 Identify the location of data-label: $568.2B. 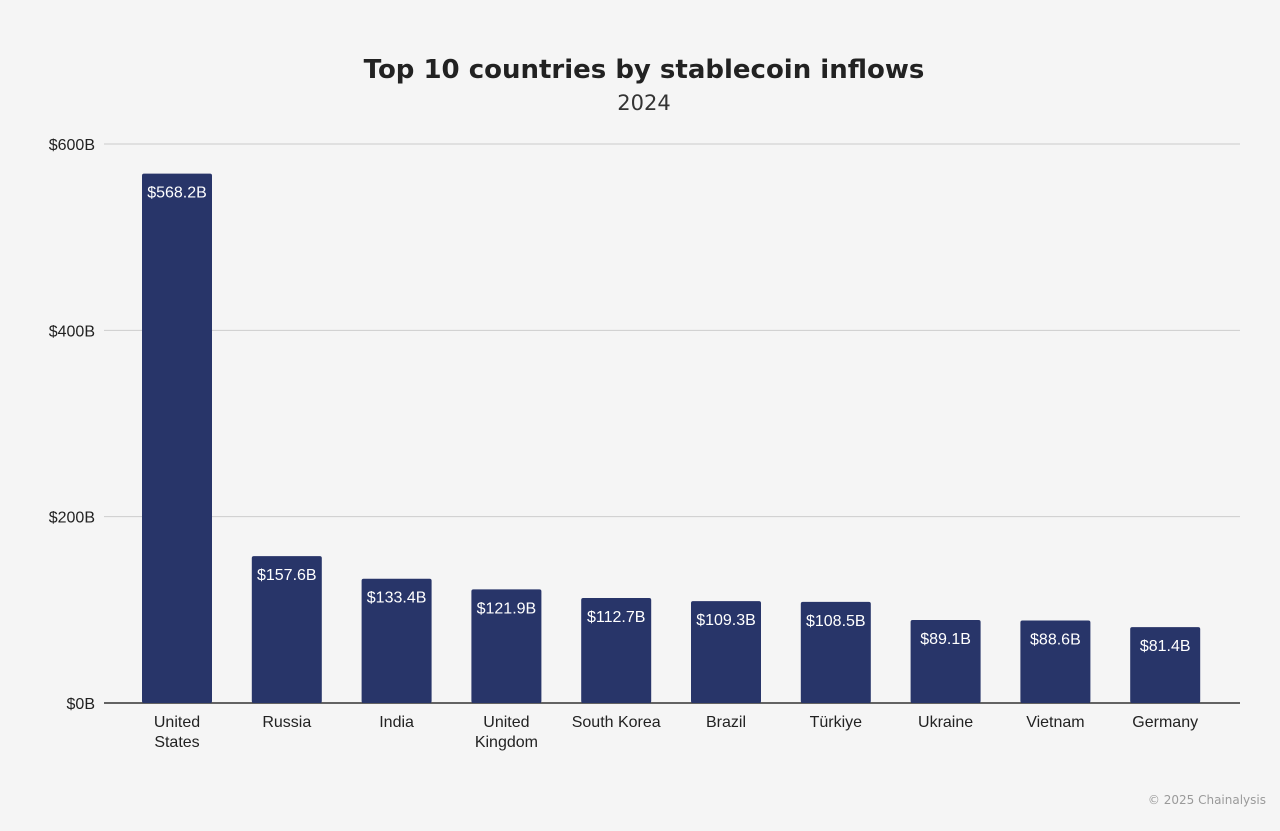
(177, 193).